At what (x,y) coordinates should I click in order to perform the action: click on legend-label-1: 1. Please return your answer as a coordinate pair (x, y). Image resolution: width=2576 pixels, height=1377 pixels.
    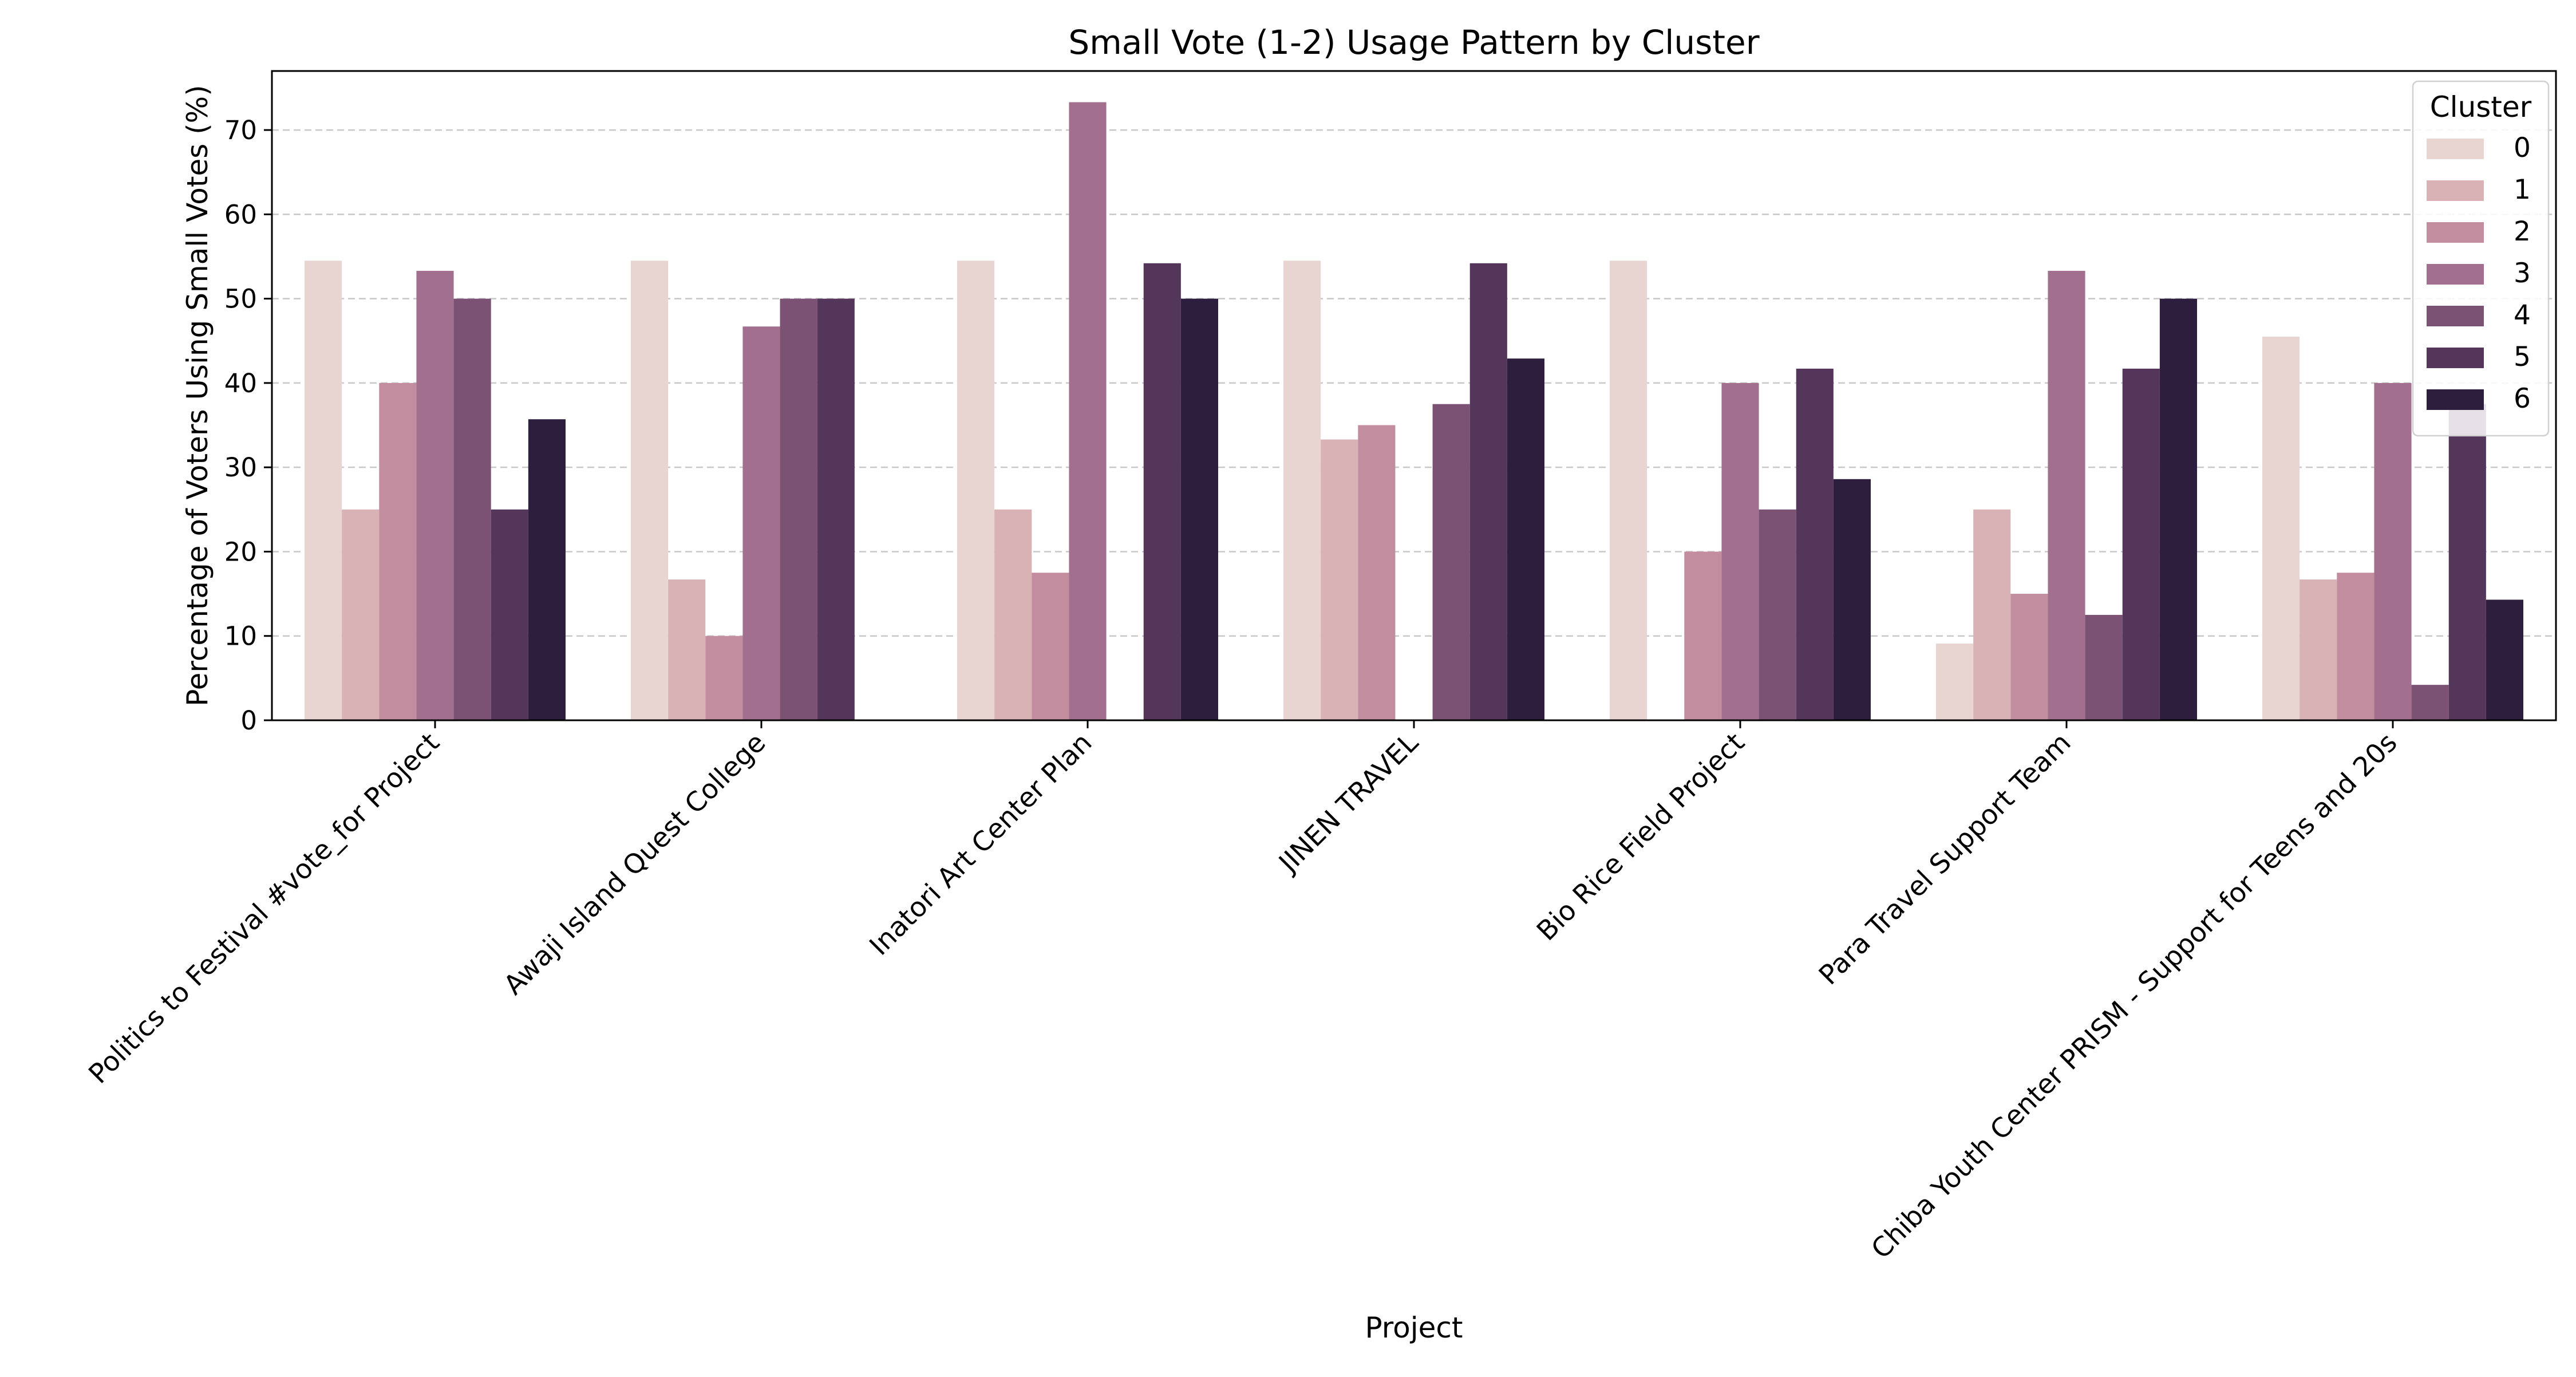
    Looking at the image, I should click on (2522, 190).